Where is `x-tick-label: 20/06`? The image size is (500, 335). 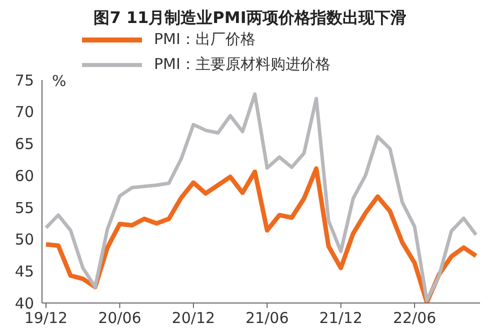 x-tick-label: 20/06 is located at coordinates (120, 318).